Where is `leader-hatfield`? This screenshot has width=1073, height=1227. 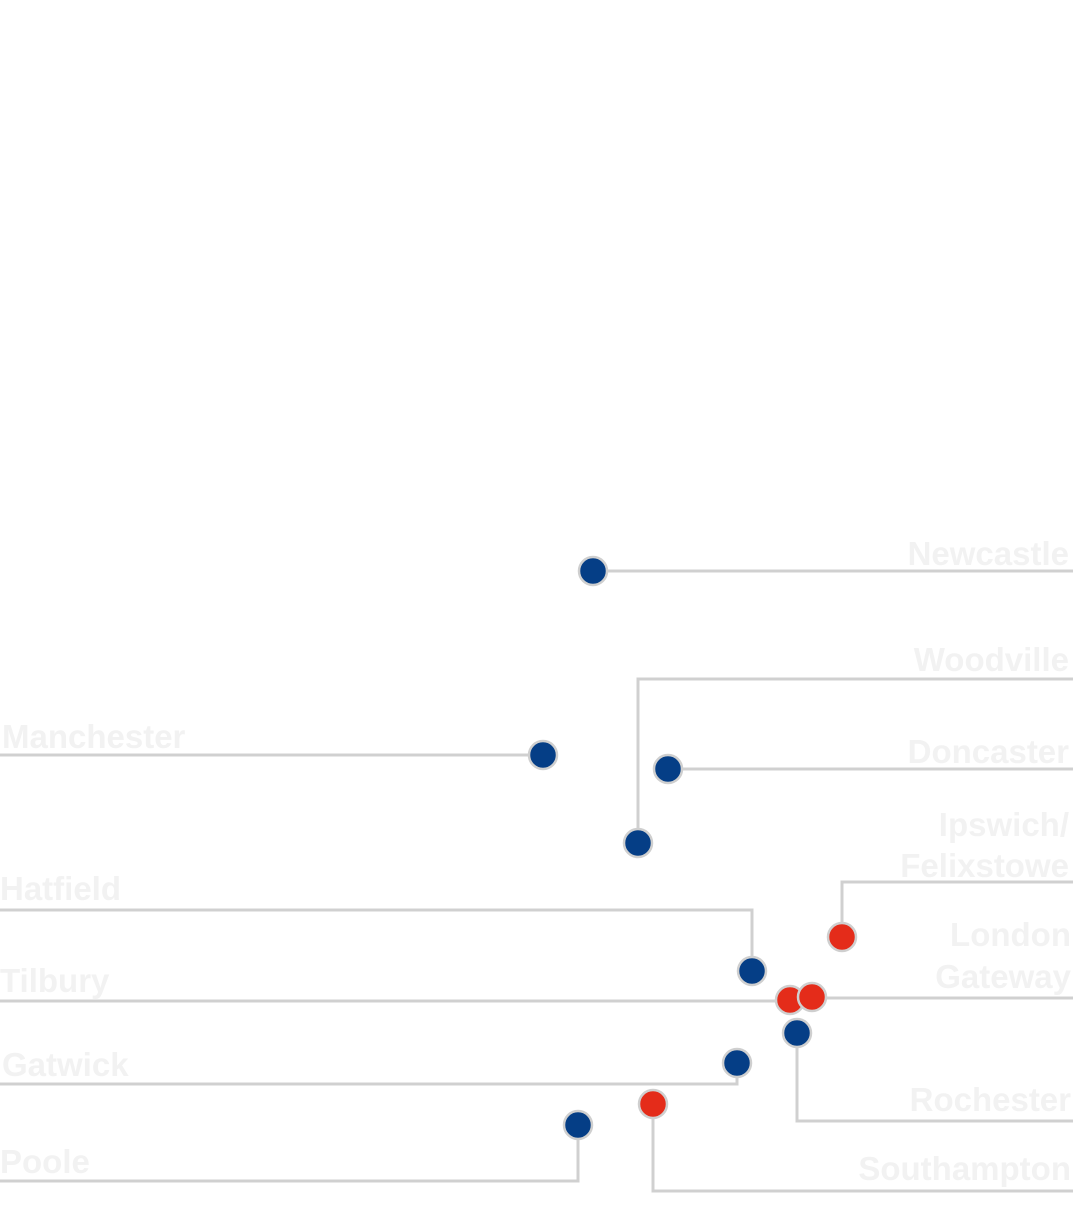 leader-hatfield is located at coordinates (377, 933).